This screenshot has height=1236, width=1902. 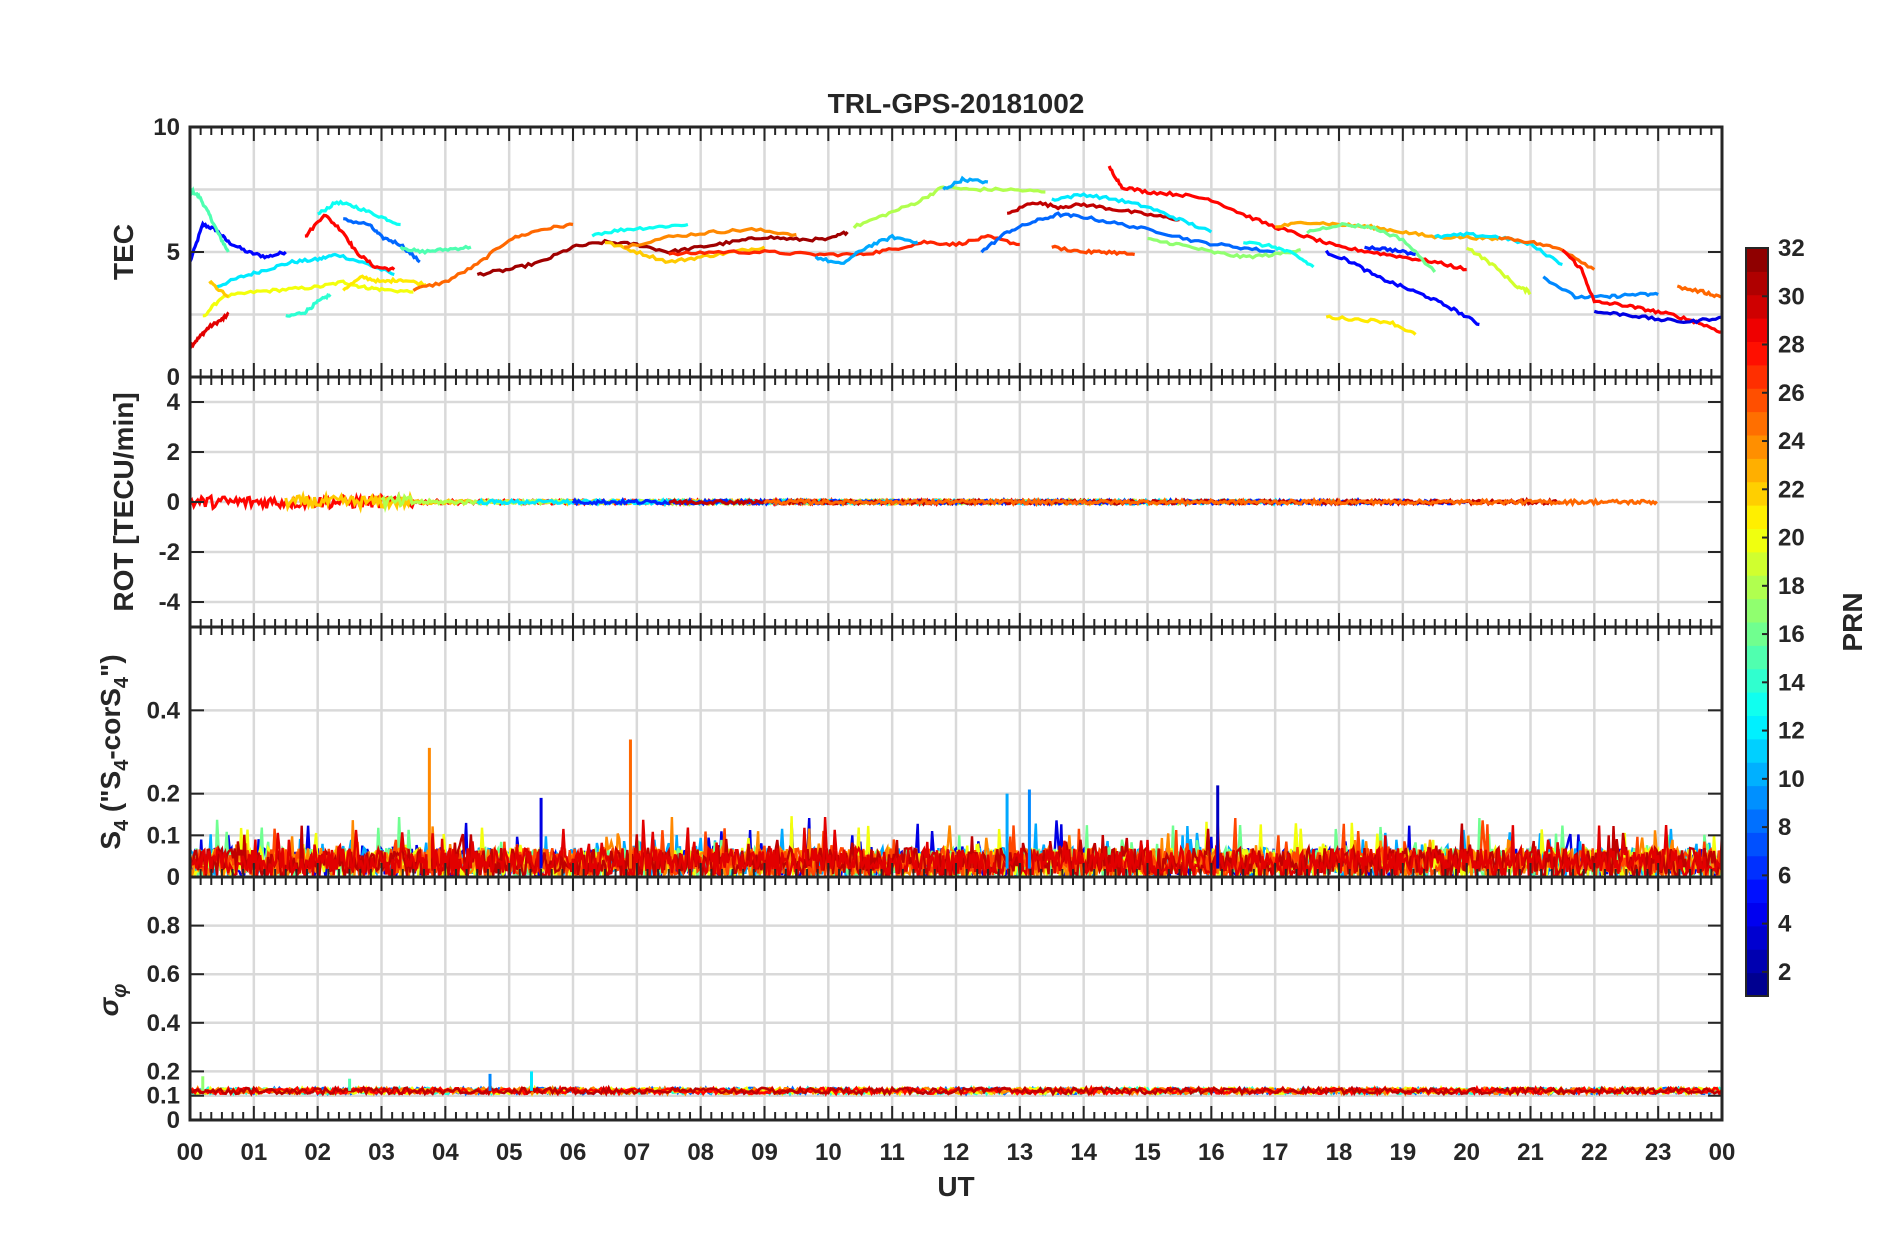 I want to click on x-tick-label: 17, so click(x=1275, y=1152).